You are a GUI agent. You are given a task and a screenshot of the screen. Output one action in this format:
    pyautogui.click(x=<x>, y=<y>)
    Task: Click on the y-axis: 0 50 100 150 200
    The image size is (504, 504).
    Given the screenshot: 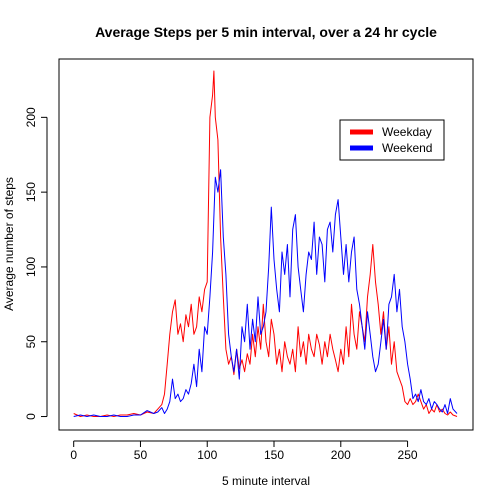 What is the action you would take?
    pyautogui.click(x=36, y=263)
    